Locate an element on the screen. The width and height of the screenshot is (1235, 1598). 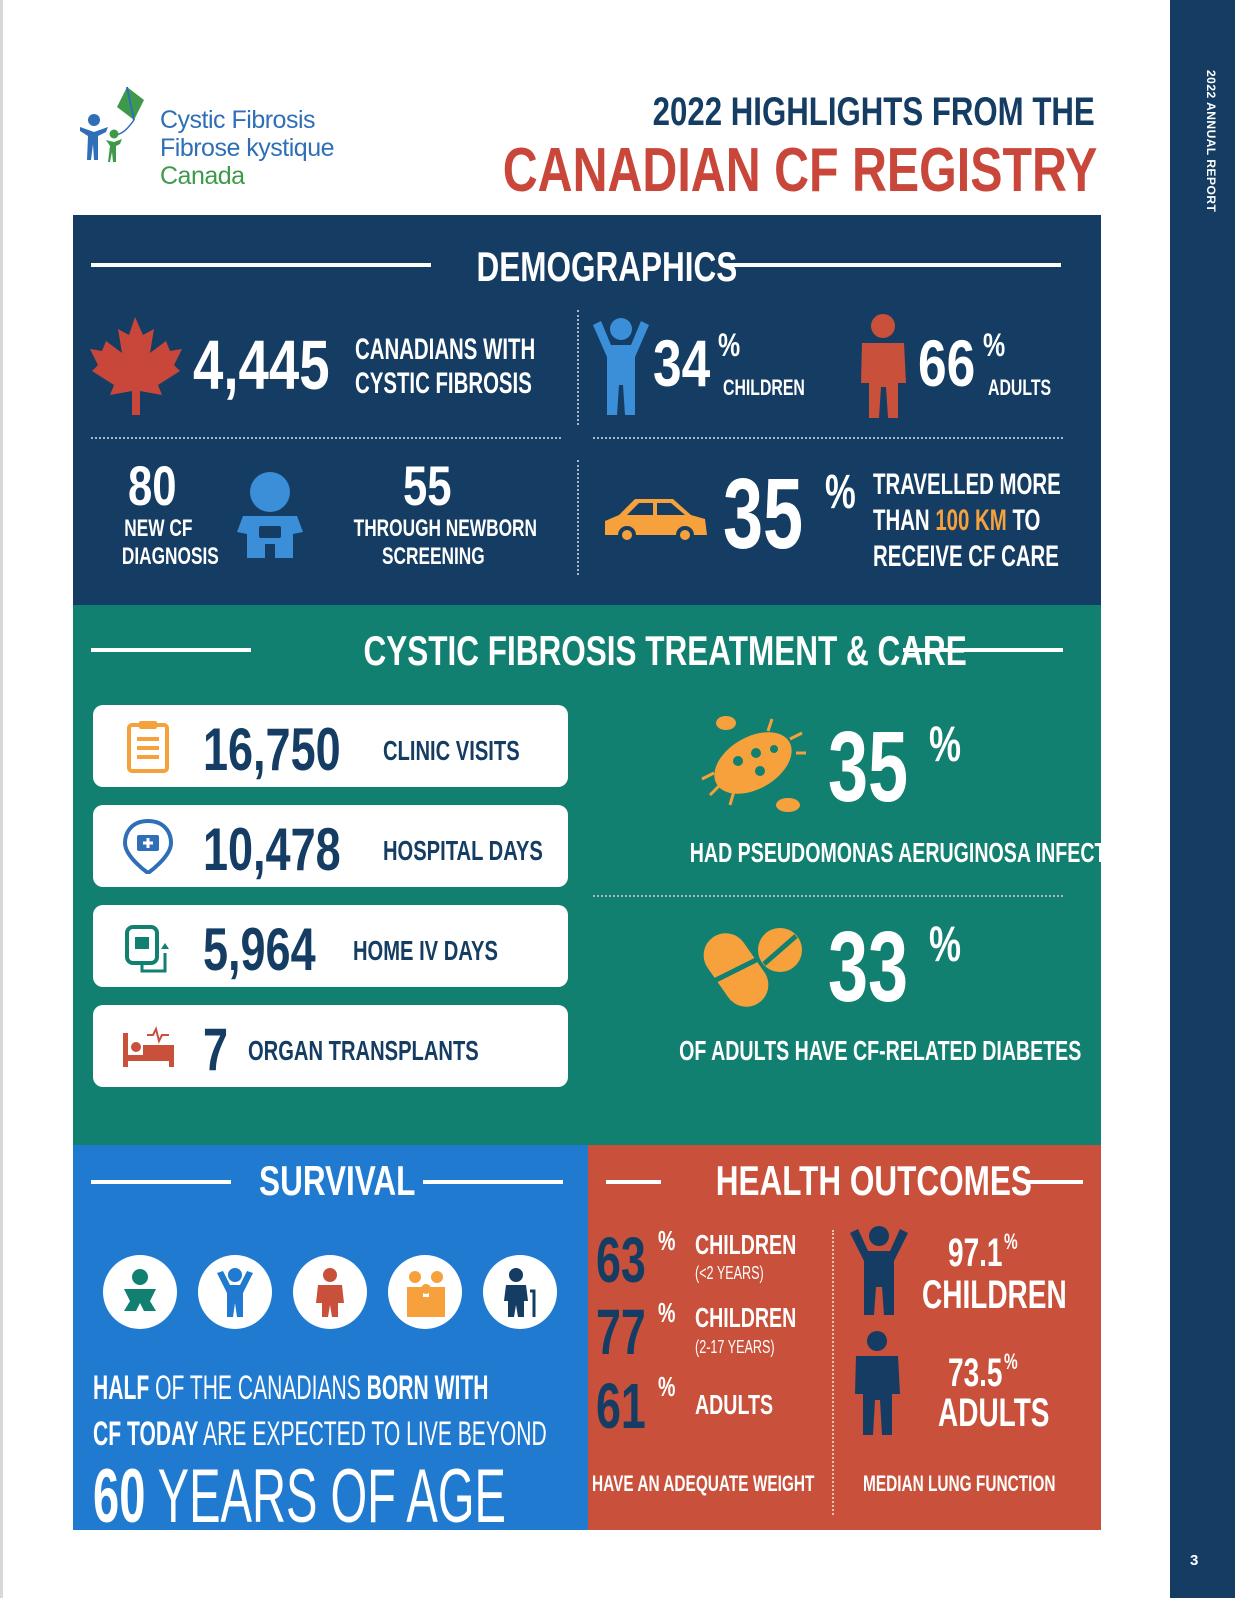
adults-unit-text: % is located at coordinates (994, 345).